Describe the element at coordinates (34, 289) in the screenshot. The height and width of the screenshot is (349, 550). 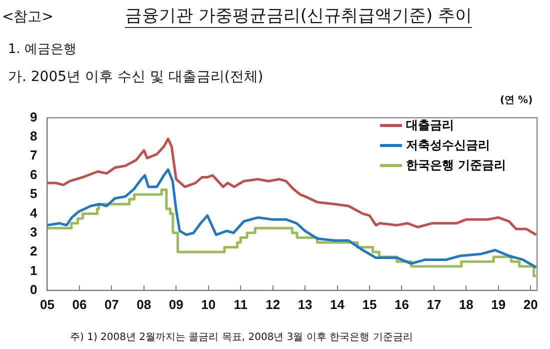
I see `y-tick-label: 0` at that location.